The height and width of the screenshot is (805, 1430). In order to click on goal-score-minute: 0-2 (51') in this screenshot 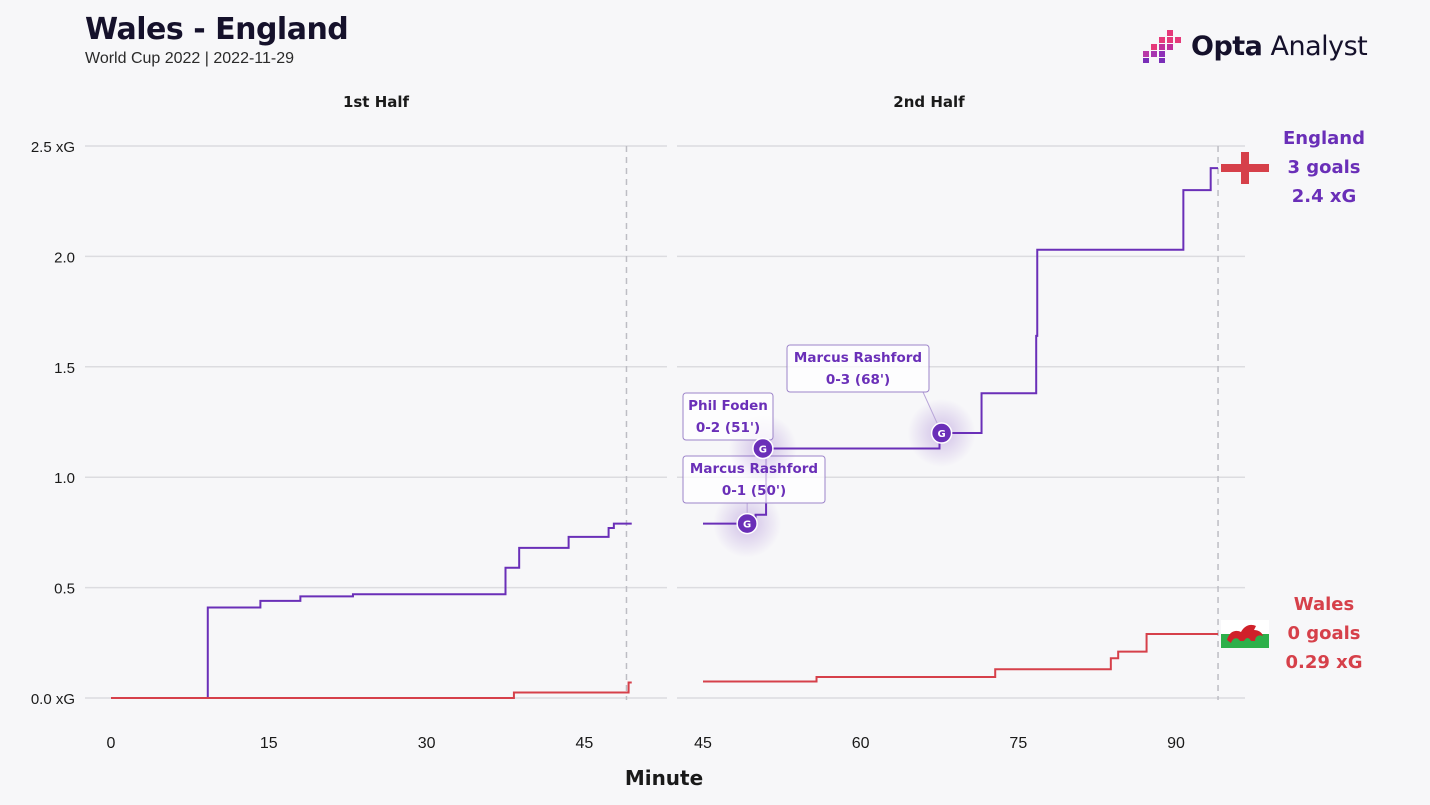, I will do `click(728, 428)`.